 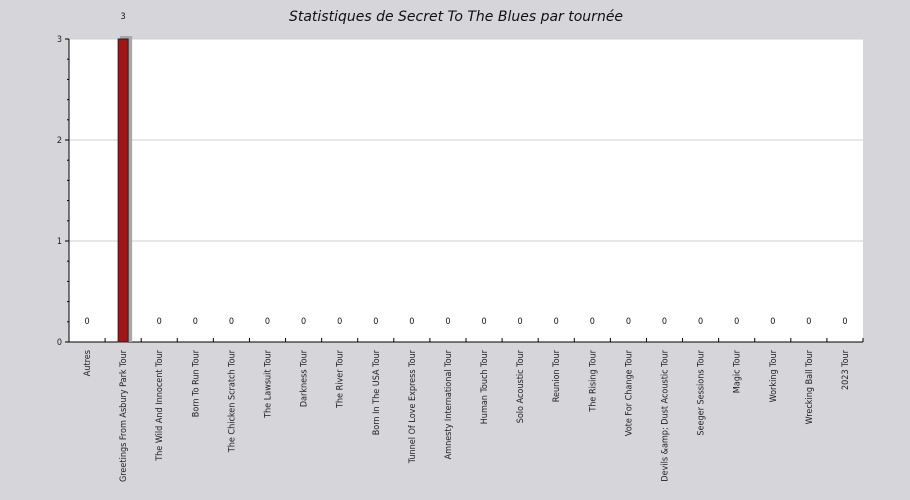 I want to click on value-label: 3, so click(x=123, y=17).